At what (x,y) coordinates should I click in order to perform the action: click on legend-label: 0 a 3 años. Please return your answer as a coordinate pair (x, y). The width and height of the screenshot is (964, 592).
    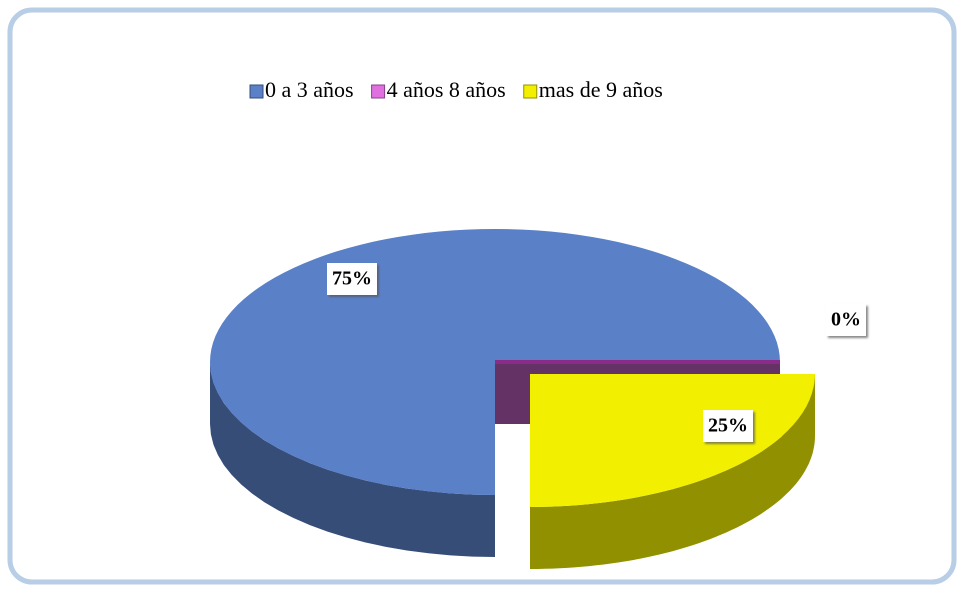
    Looking at the image, I should click on (309, 89).